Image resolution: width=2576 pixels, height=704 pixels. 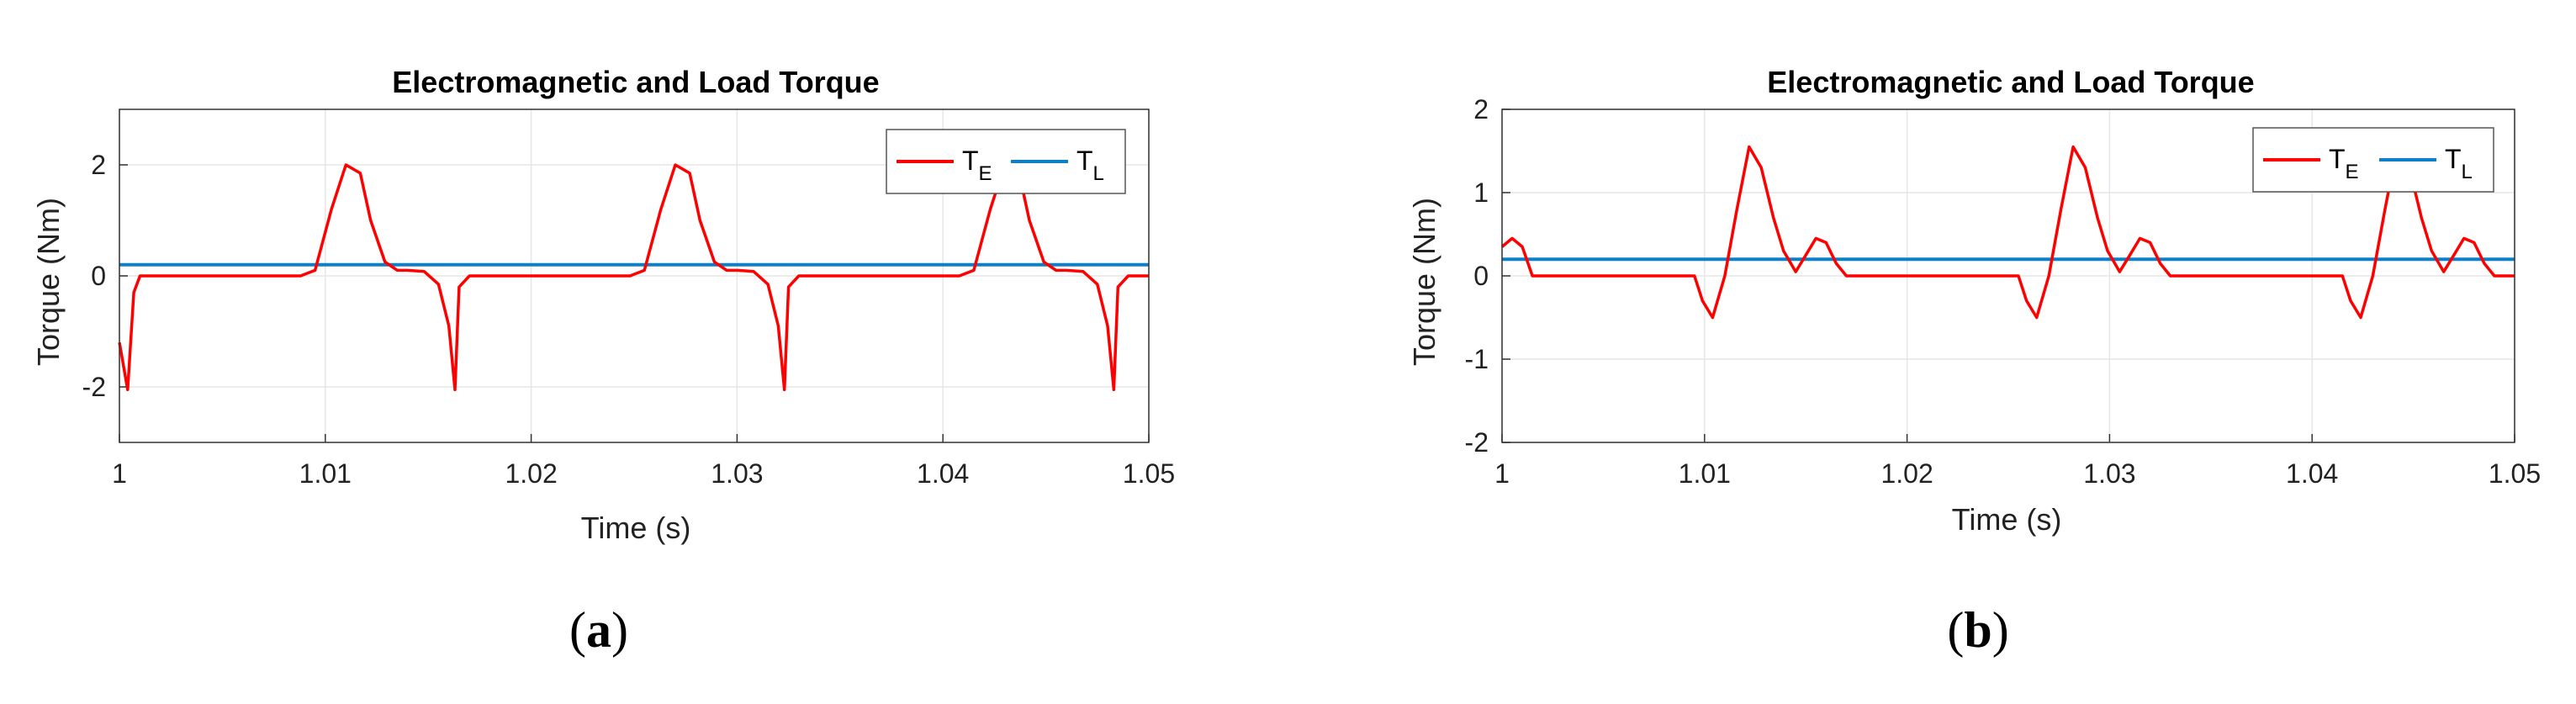 I want to click on caption-b: (b), so click(x=1978, y=630).